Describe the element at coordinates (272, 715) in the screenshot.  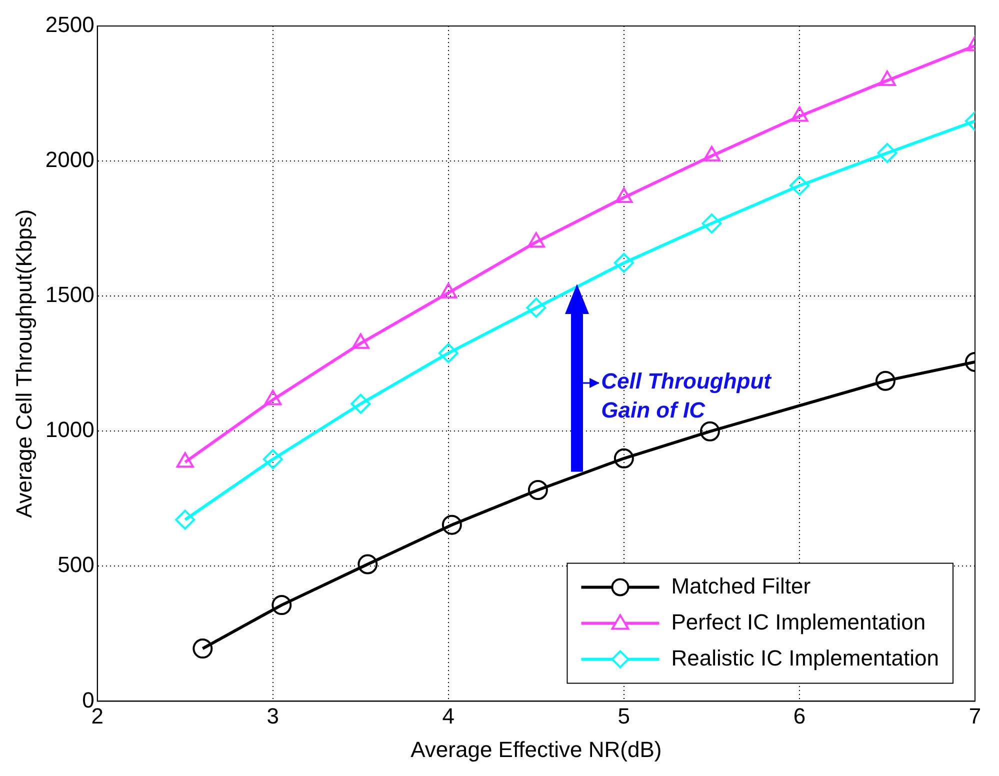
I see `x-tick-label: 3` at that location.